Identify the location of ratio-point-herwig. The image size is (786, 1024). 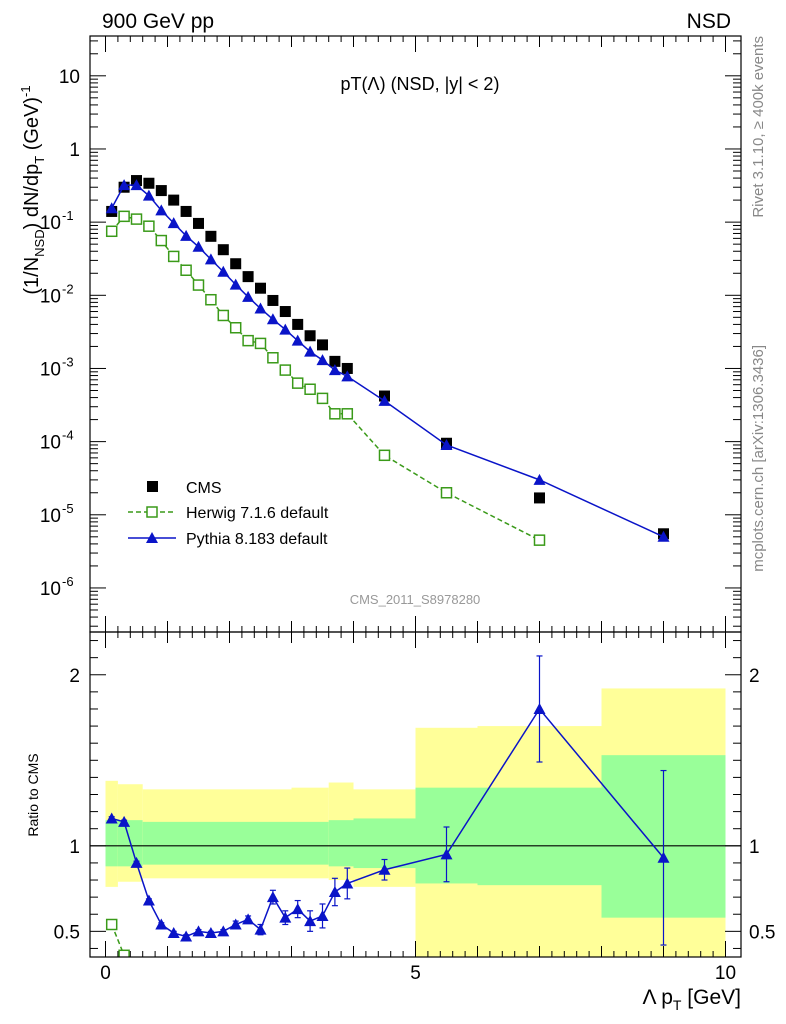
(124, 953).